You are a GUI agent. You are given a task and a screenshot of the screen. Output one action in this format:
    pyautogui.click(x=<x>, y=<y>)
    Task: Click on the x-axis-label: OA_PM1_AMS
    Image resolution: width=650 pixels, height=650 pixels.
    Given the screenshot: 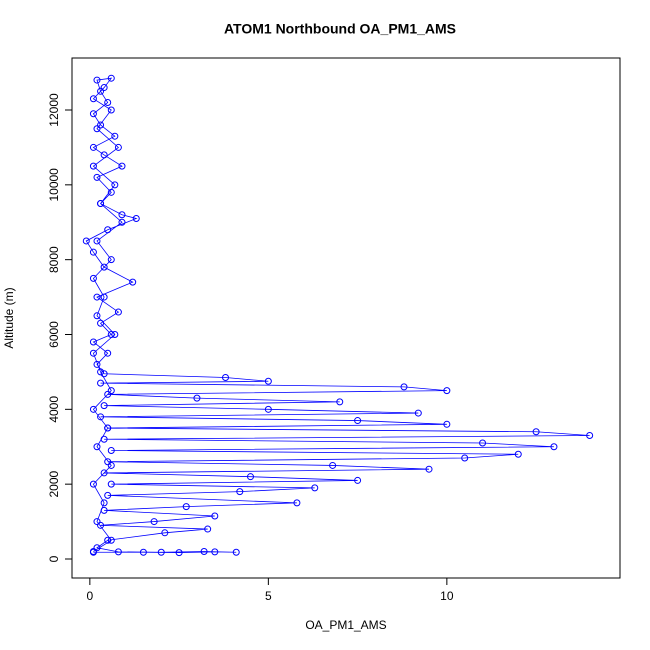 What is the action you would take?
    pyautogui.click(x=345, y=625)
    